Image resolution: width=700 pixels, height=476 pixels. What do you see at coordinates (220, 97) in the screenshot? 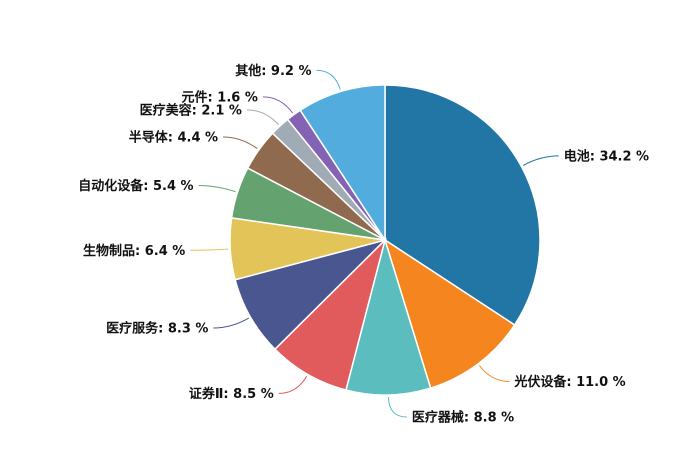
I see `slice-label-9: 元件: 1.6 %` at bounding box center [220, 97].